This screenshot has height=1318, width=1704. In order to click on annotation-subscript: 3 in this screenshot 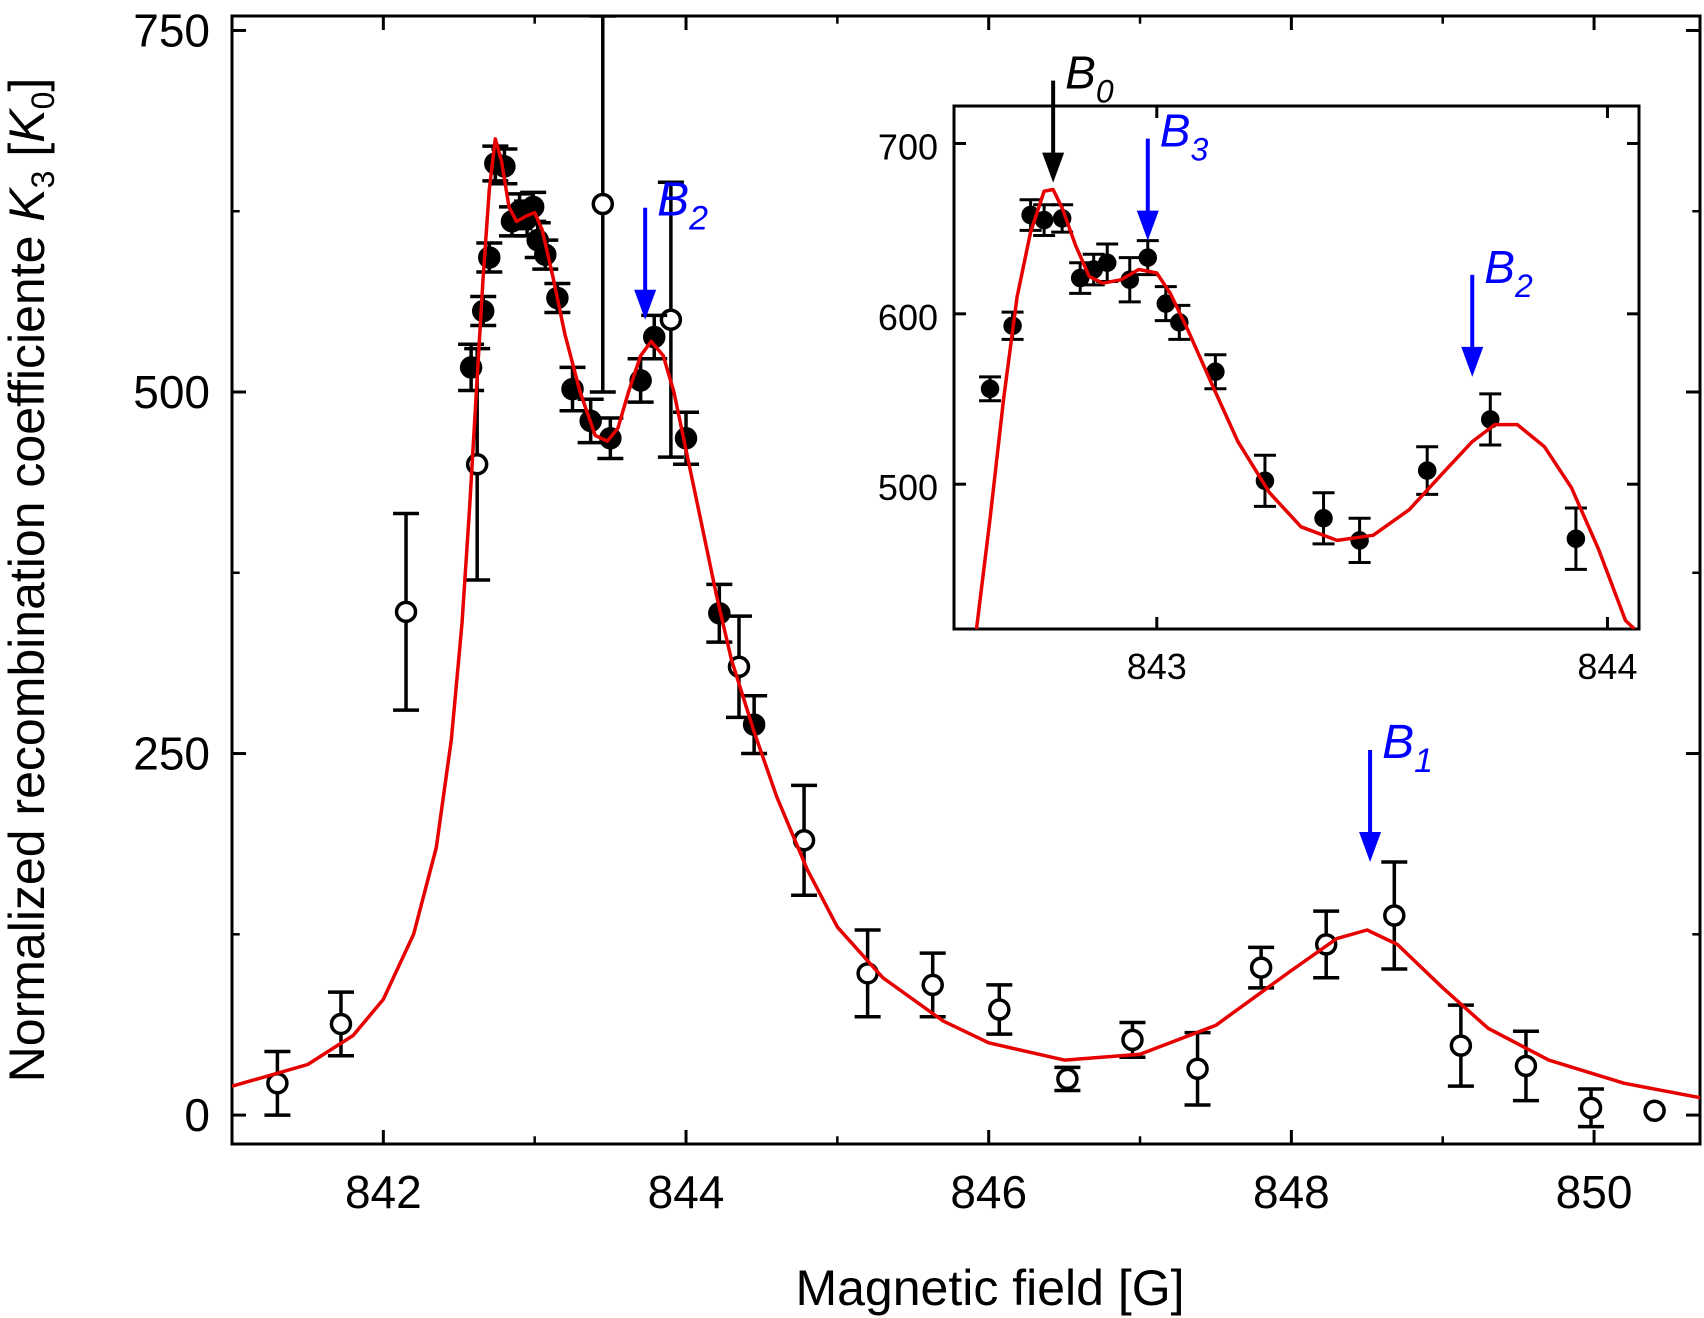, I will do `click(1199, 150)`.